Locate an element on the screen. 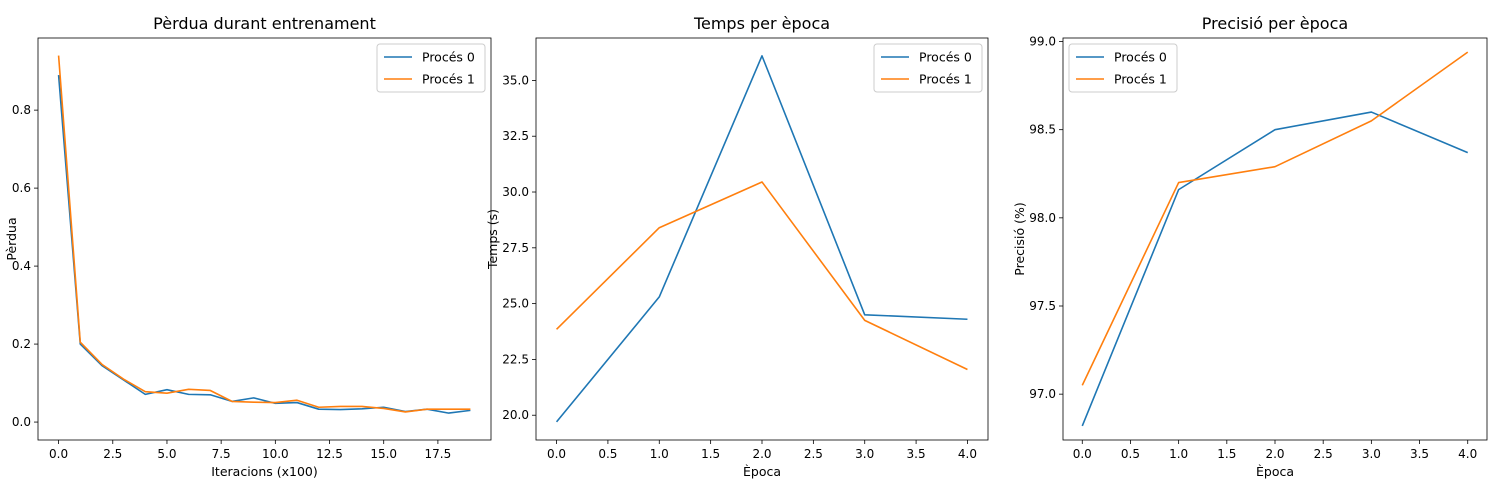  y-tick-label: 20.0 is located at coordinates (515, 415).